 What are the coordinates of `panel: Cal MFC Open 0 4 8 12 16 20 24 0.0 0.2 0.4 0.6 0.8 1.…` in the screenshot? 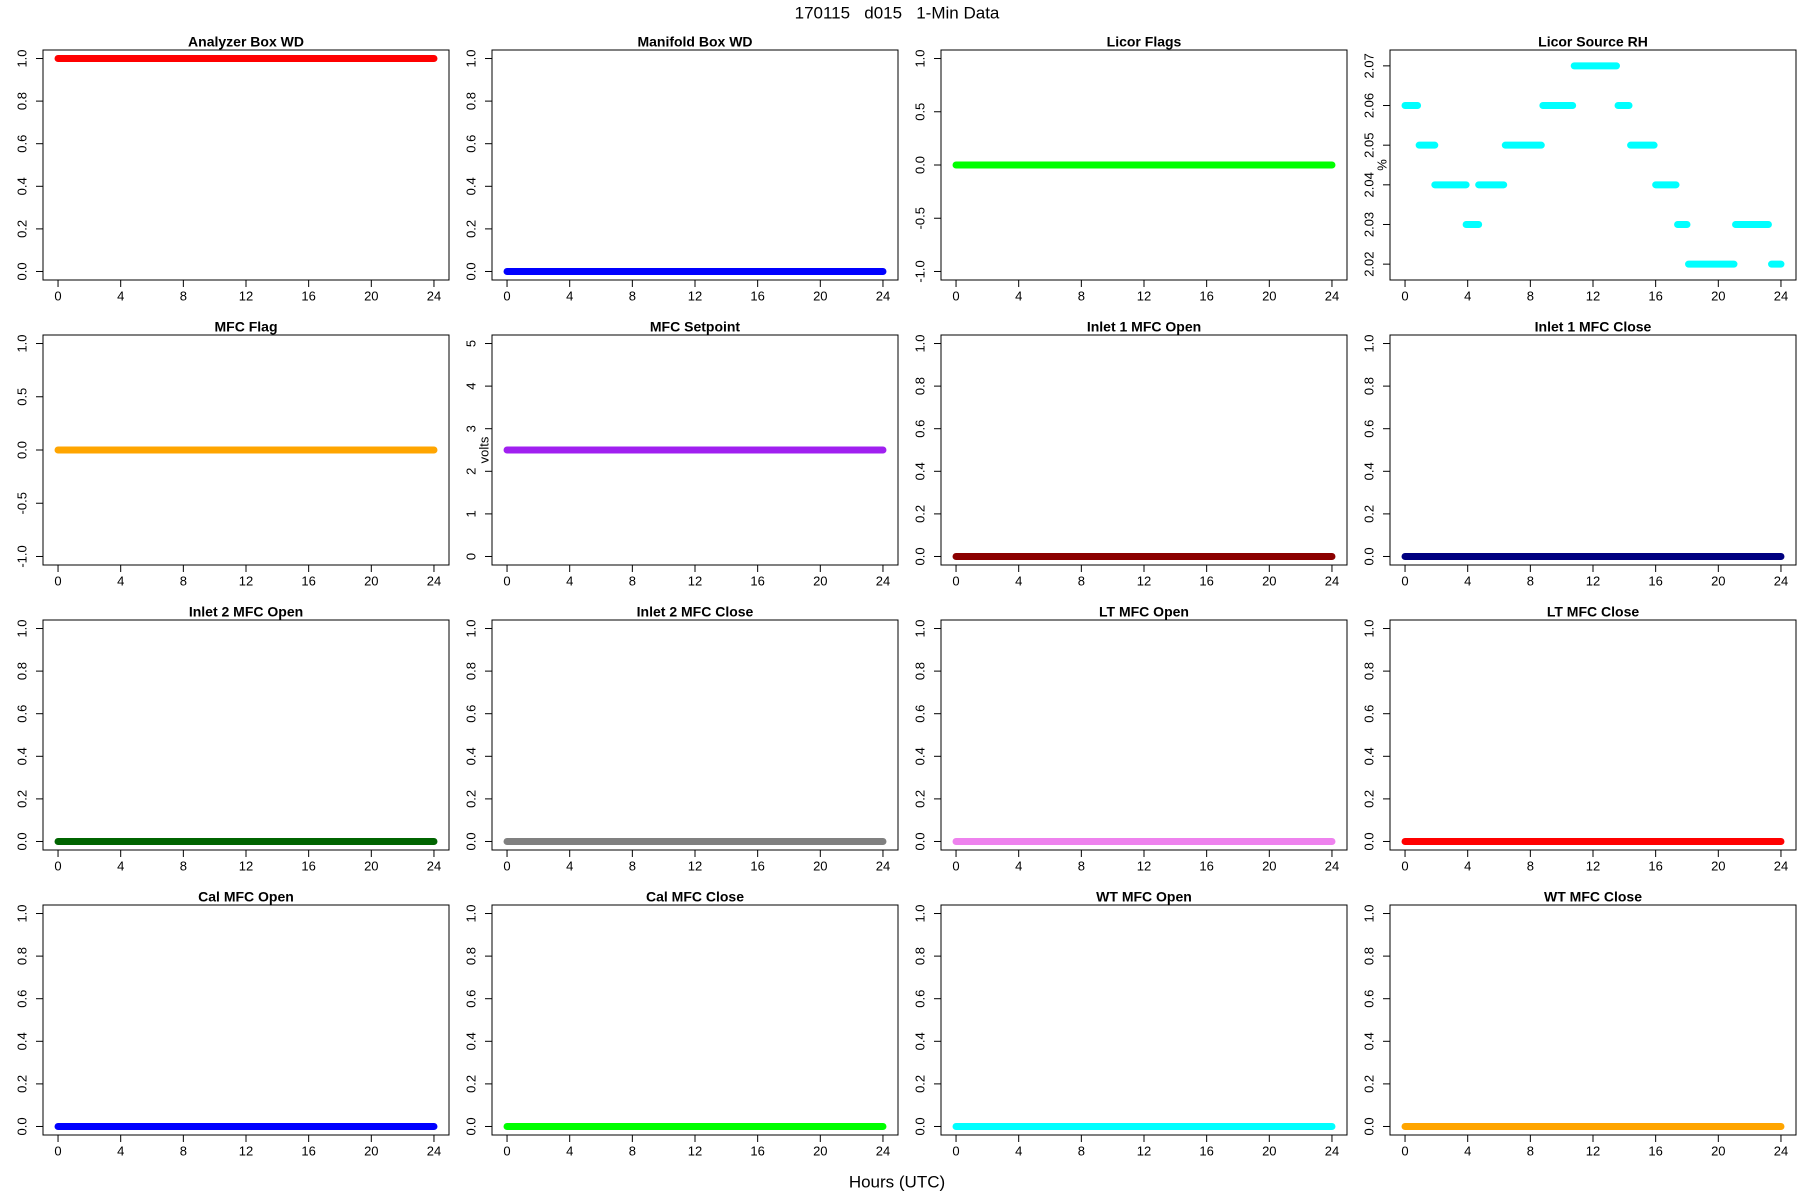 It's located at (232, 1023).